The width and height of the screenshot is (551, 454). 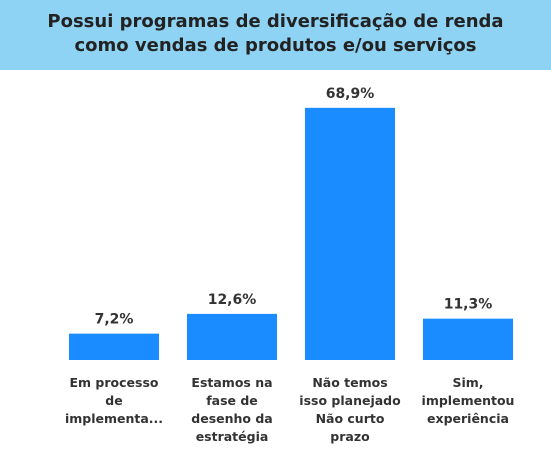 What do you see at coordinates (232, 409) in the screenshot?
I see `x-tick-label: Estamos na fase de desenho da estratégia` at bounding box center [232, 409].